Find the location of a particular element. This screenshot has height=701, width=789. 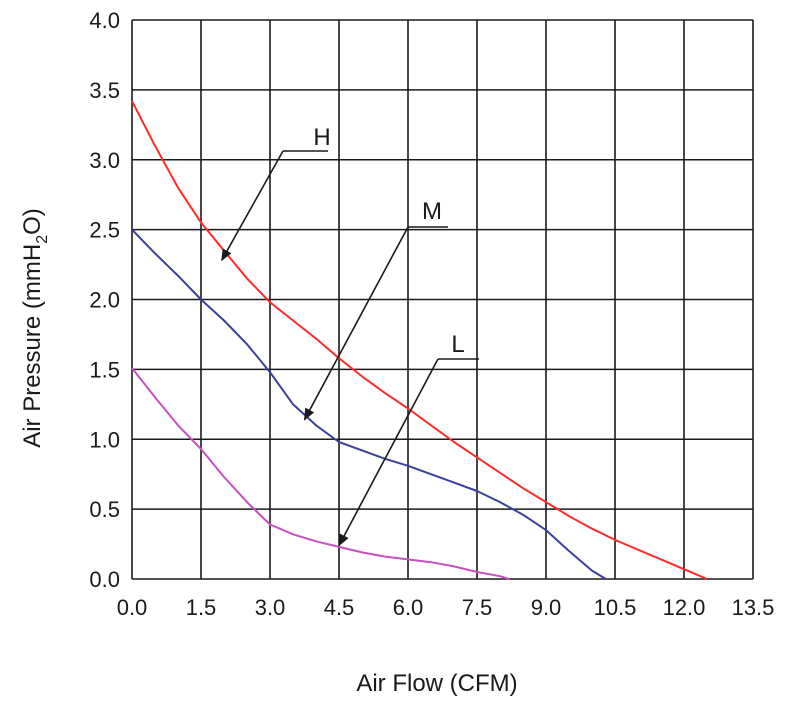

y-tick-label: 0.5 is located at coordinates (104, 509).